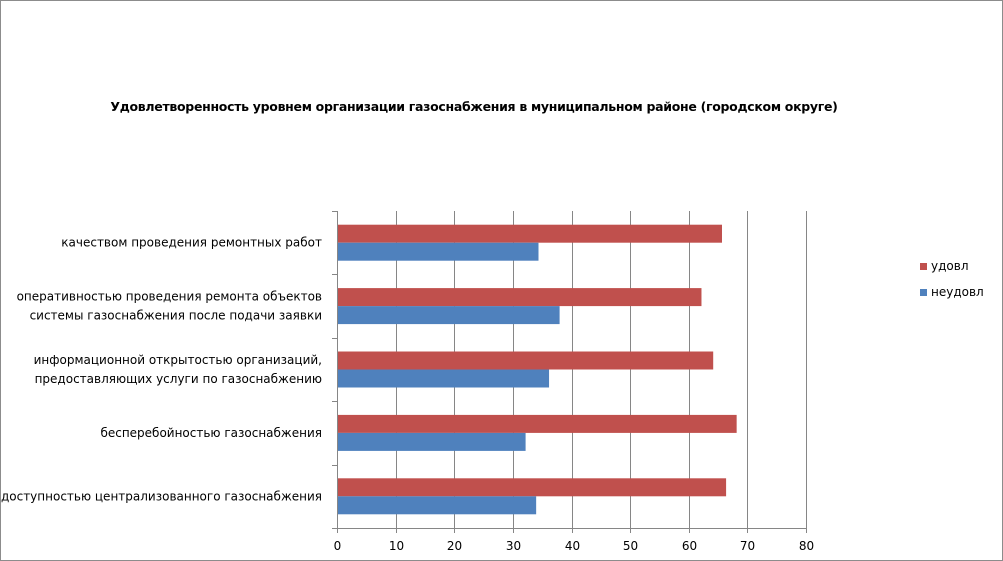  Describe the element at coordinates (396, 546) in the screenshot. I see `x-tick-label: 10` at that location.